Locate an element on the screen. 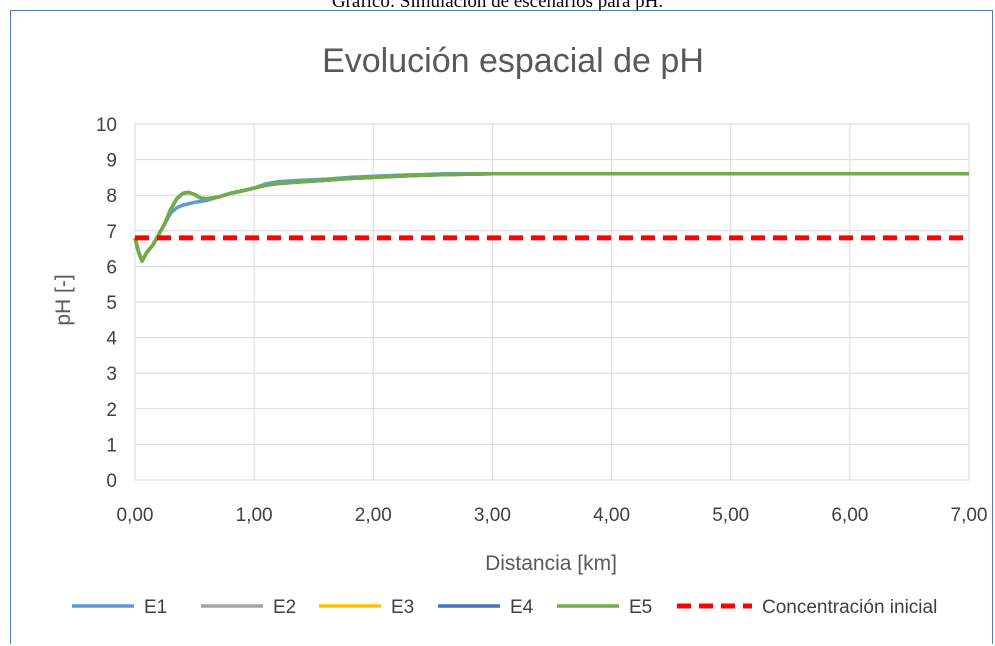 The image size is (995, 646). legend-label: E4 is located at coordinates (522, 607).